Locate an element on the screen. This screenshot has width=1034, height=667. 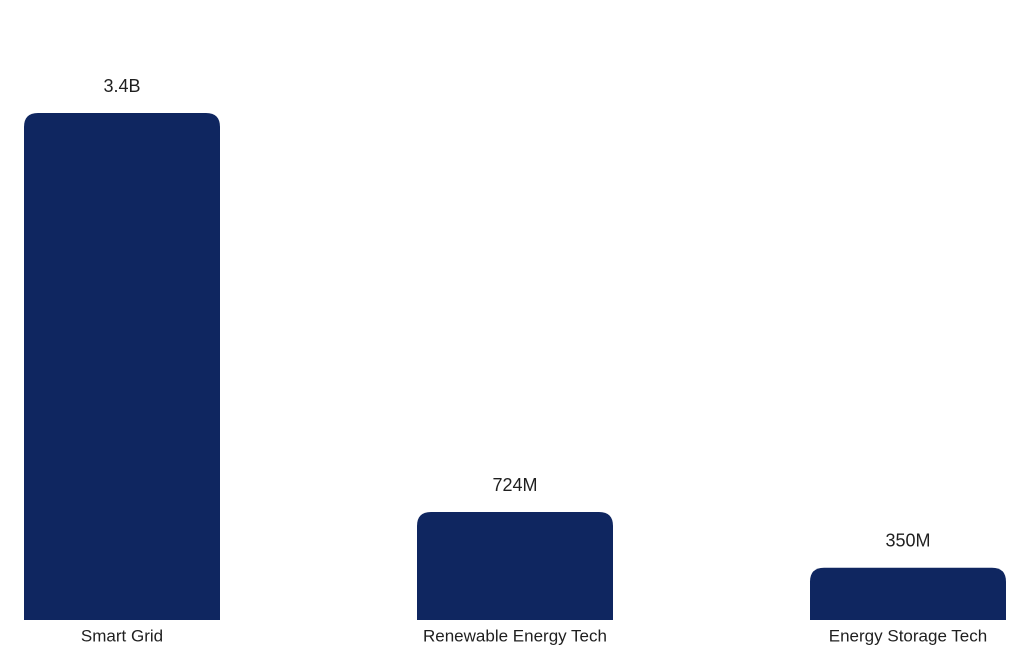
category-label-1: Renewable Energy Tech is located at coordinates (515, 635).